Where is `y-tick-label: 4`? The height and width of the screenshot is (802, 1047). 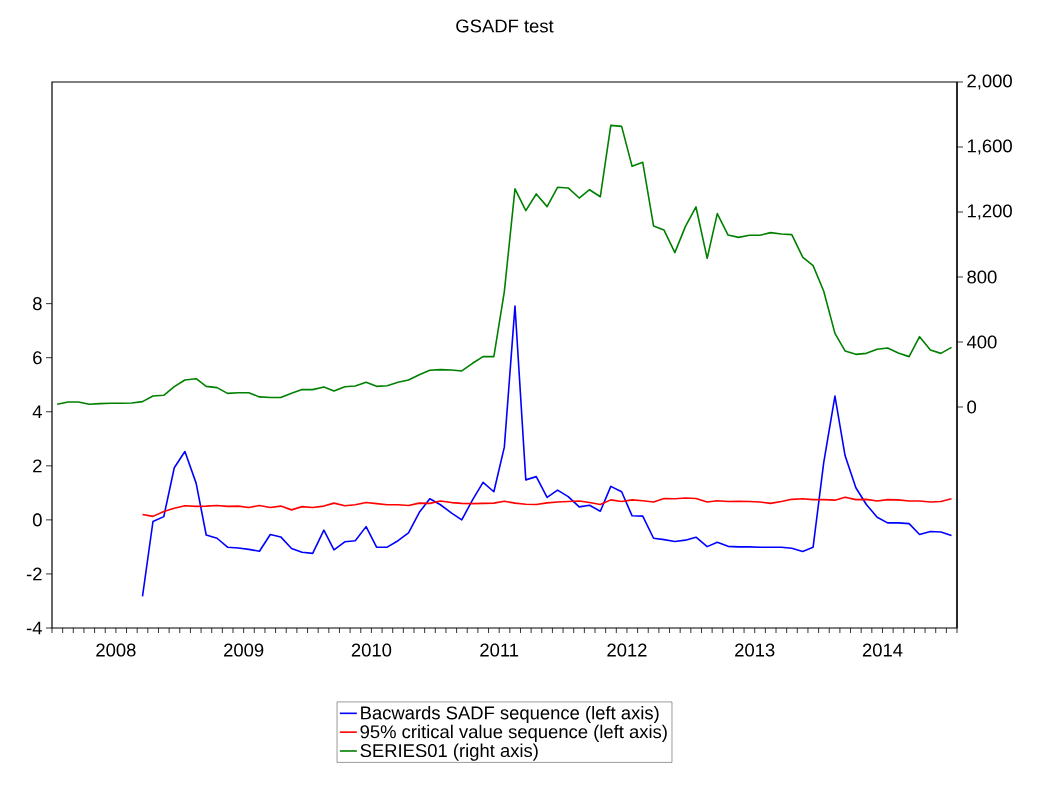
y-tick-label: 4 is located at coordinates (37, 412).